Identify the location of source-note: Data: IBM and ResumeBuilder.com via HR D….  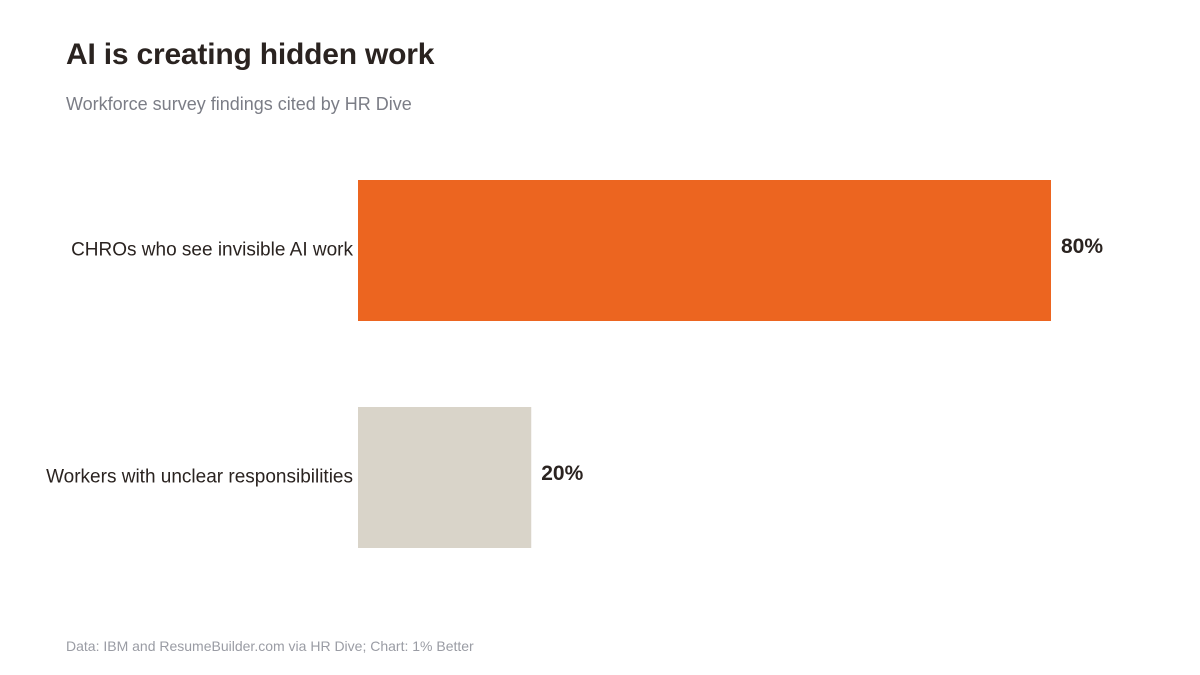
(270, 646).